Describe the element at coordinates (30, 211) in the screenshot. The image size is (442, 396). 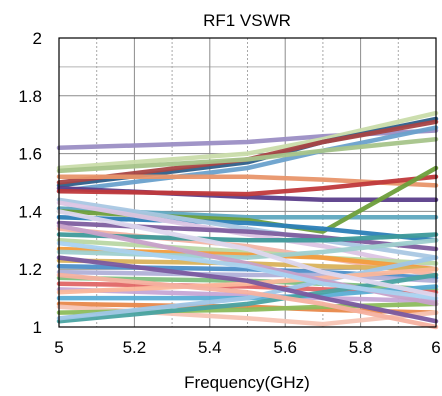
I see `y-tick-label: 1.4` at that location.